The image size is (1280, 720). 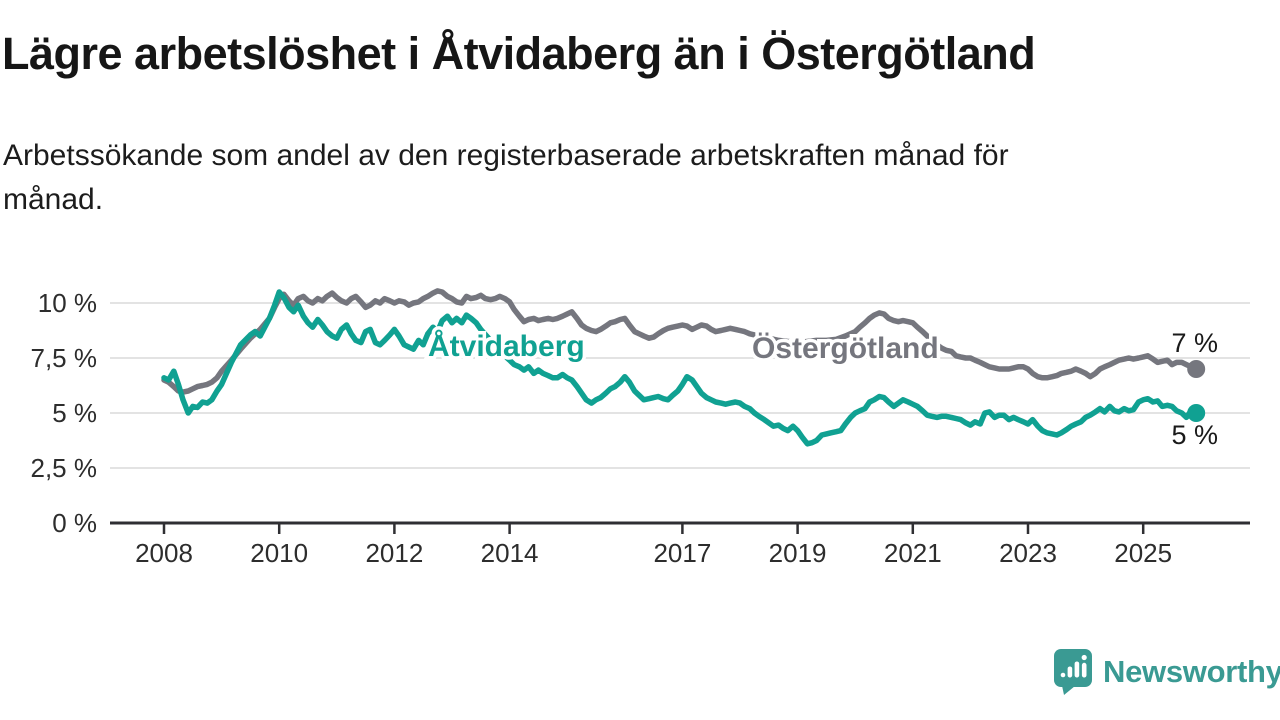 I want to click on x-tick-label: 2008, so click(x=164, y=553).